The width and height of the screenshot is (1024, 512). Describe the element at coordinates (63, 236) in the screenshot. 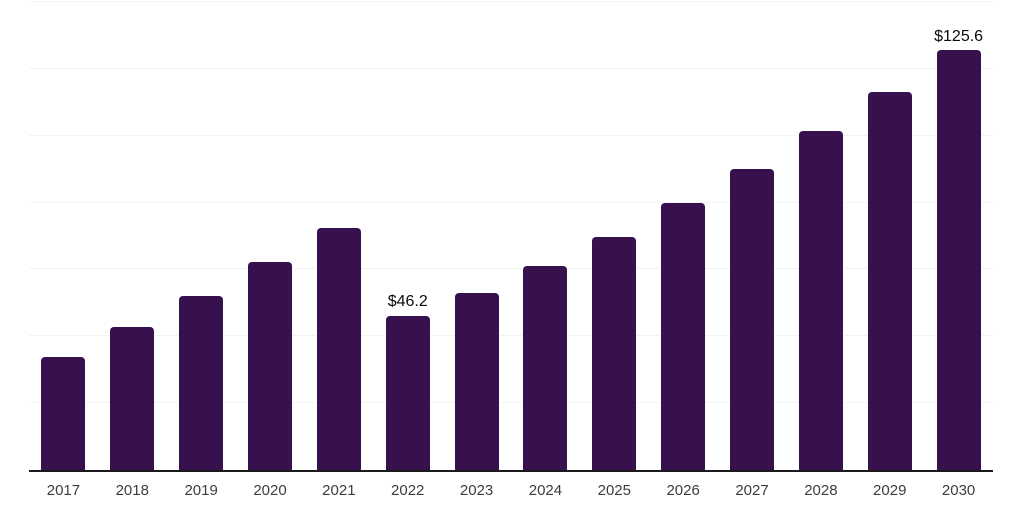

I see `bar-slot-2017` at that location.